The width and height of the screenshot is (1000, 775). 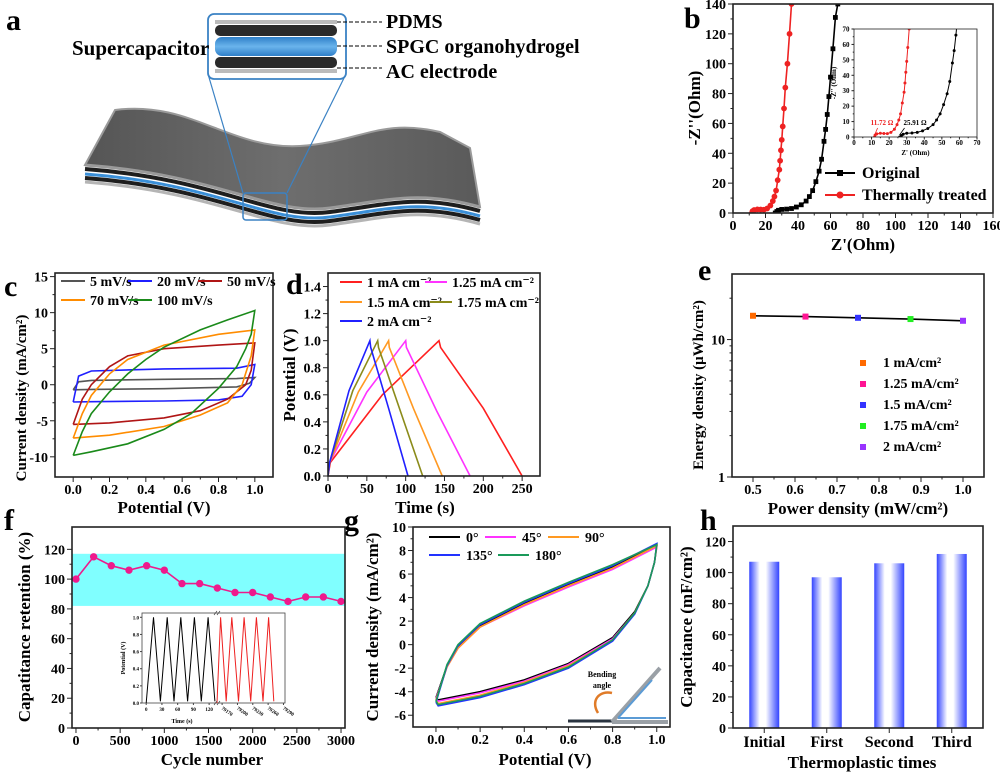 I want to click on legend-label: 20 mV/s, so click(x=181, y=282).